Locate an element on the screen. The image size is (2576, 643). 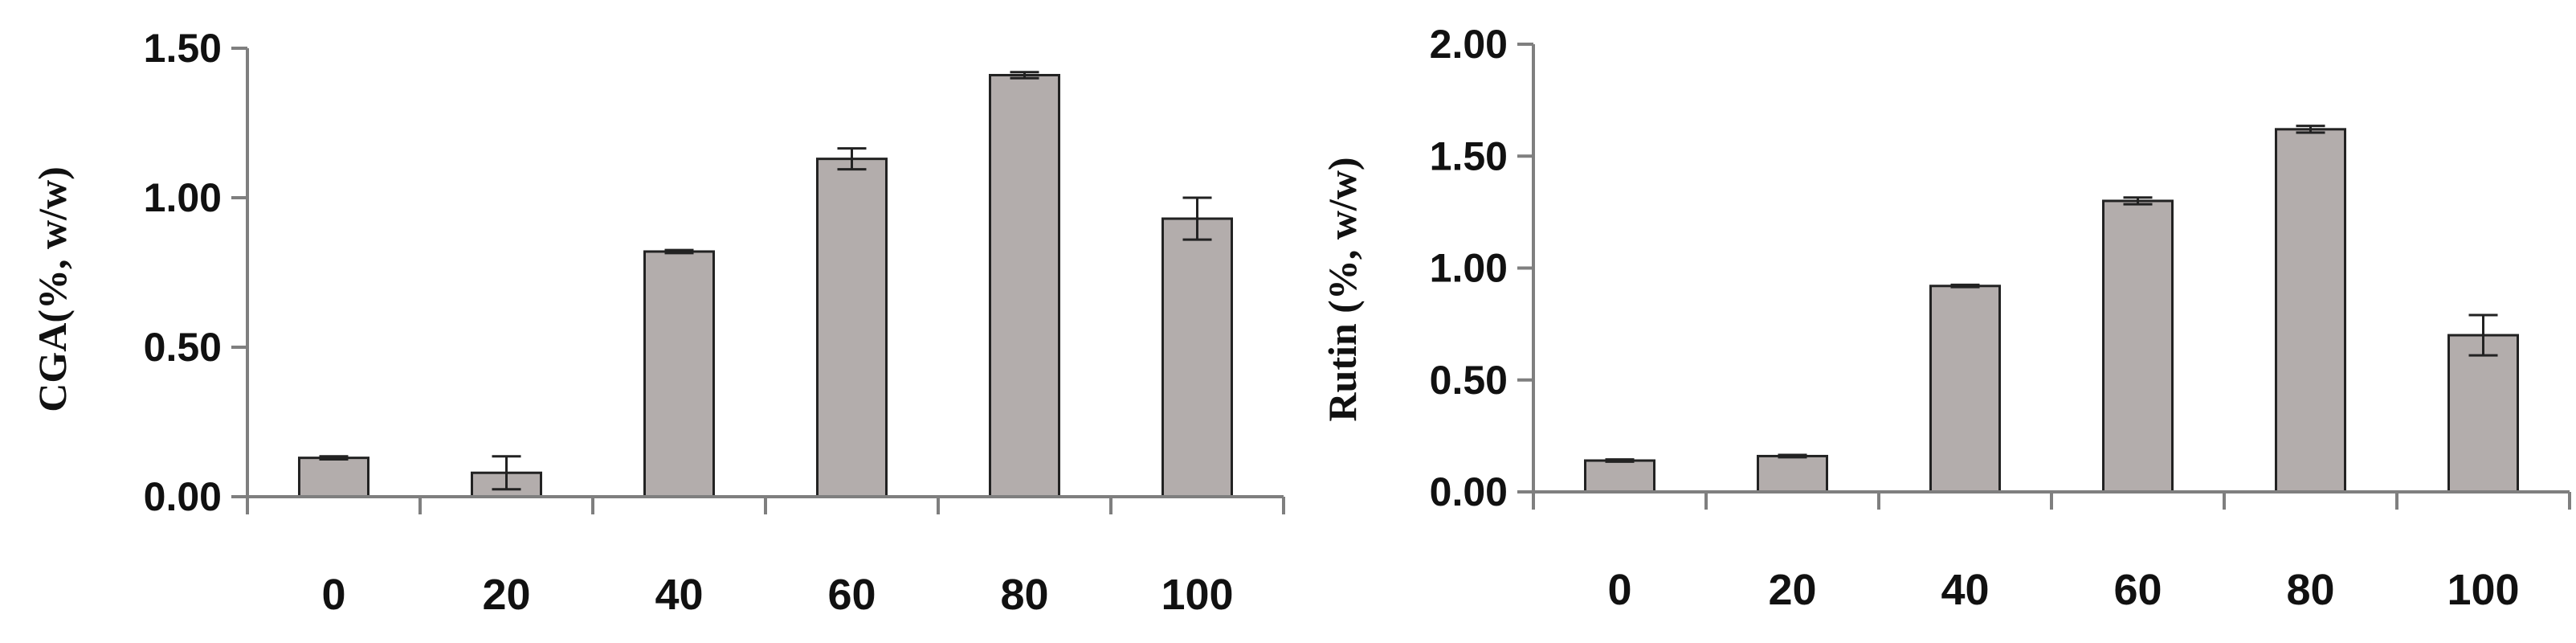
rutin-x-tick-label: 100 is located at coordinates (2483, 590).